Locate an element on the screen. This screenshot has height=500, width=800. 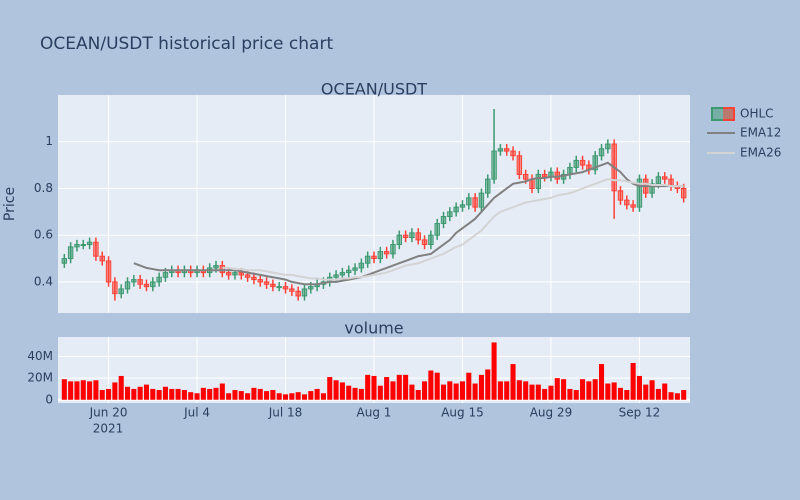
legend: OHLC is located at coordinates (742, 114).